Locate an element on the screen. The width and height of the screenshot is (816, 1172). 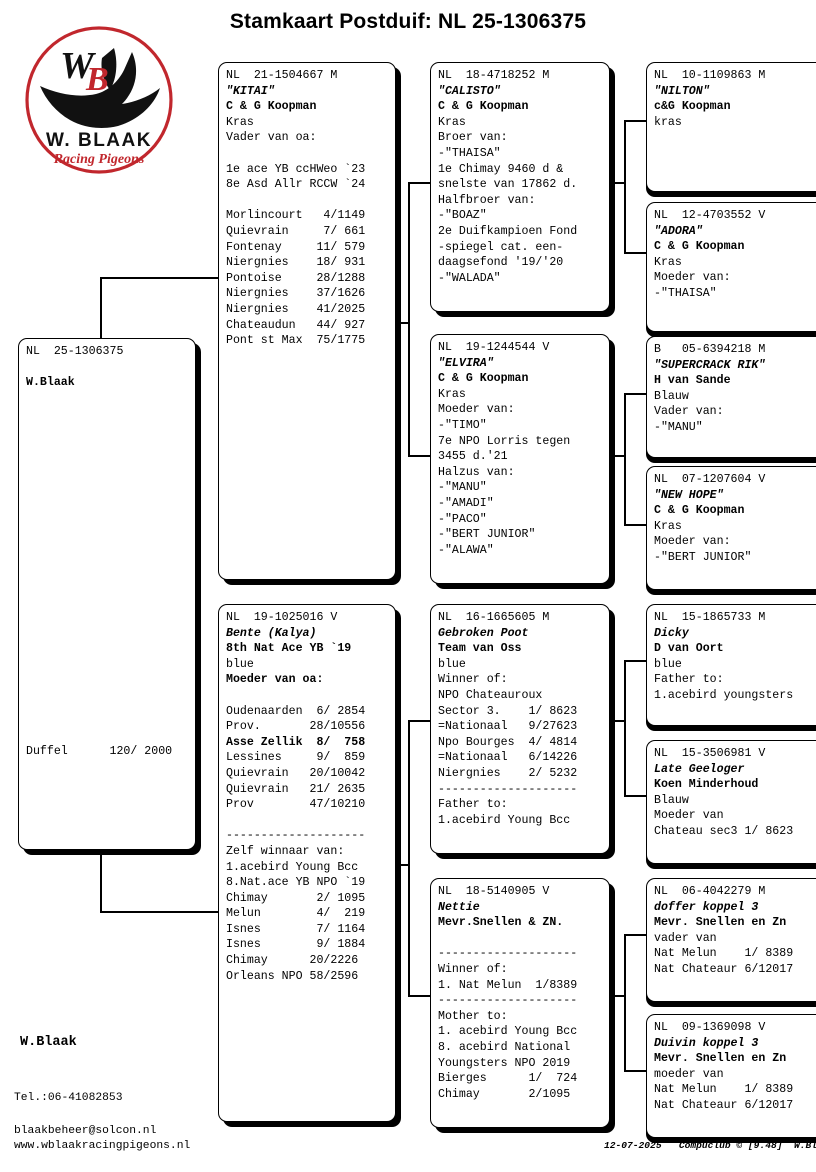
card-line: Bente (Kalya) is located at coordinates (271, 633).